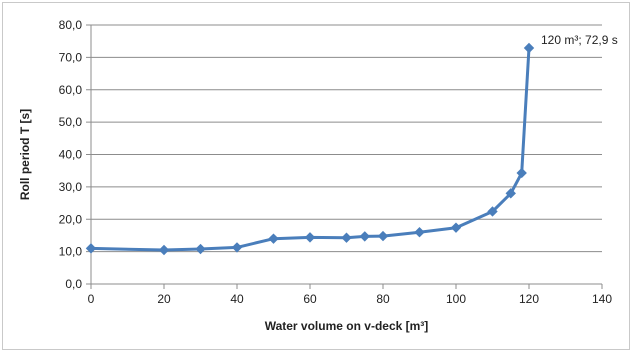  Describe the element at coordinates (71, 122) in the screenshot. I see `y-tick-label: 50,0` at that location.